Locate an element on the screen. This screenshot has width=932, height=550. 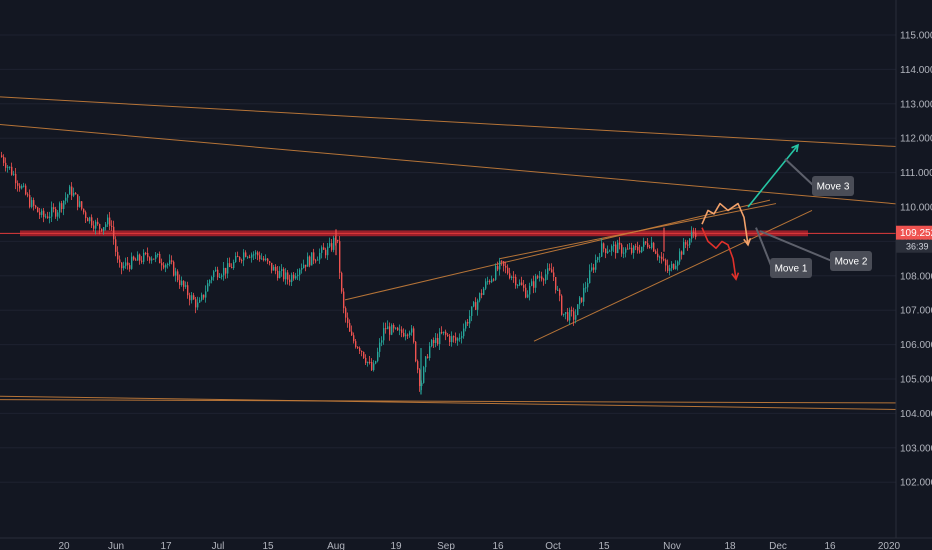
time-tick-label: Nov is located at coordinates (672, 545).